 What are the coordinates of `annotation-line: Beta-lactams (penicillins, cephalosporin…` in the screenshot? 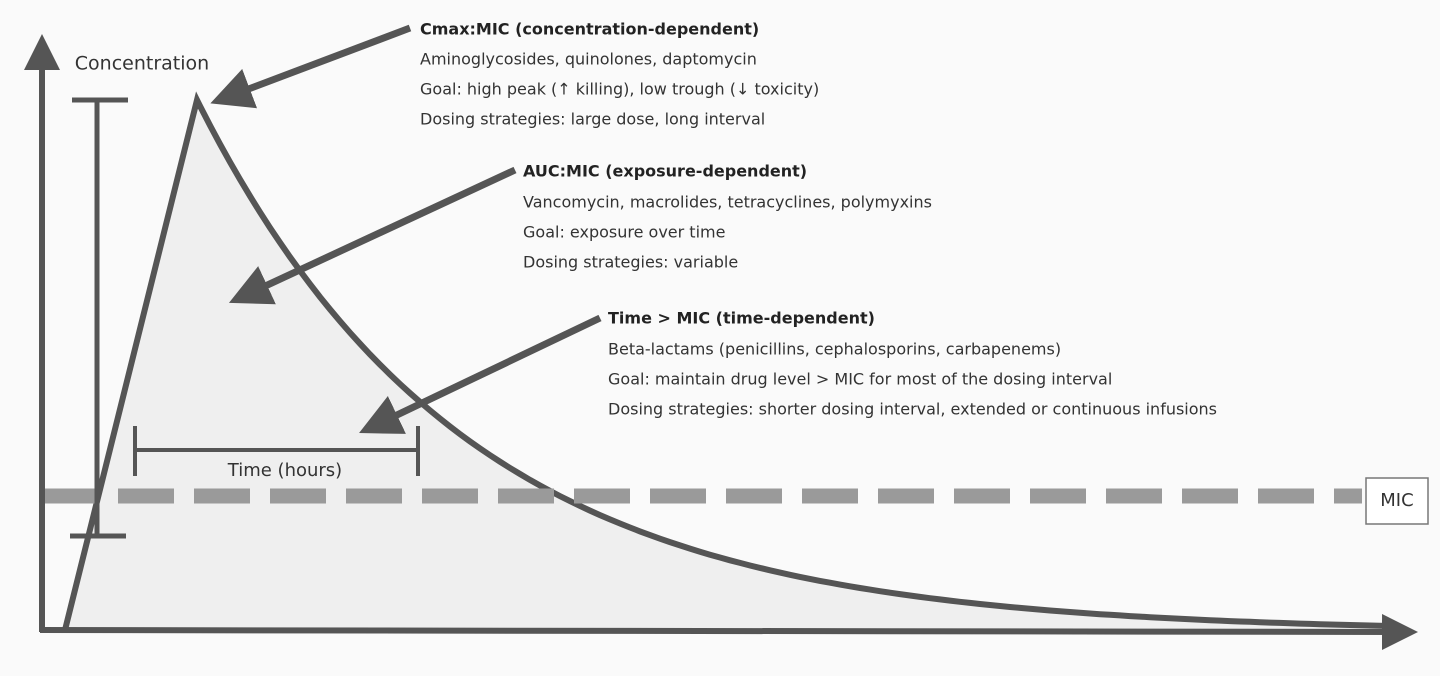 It's located at (834, 349).